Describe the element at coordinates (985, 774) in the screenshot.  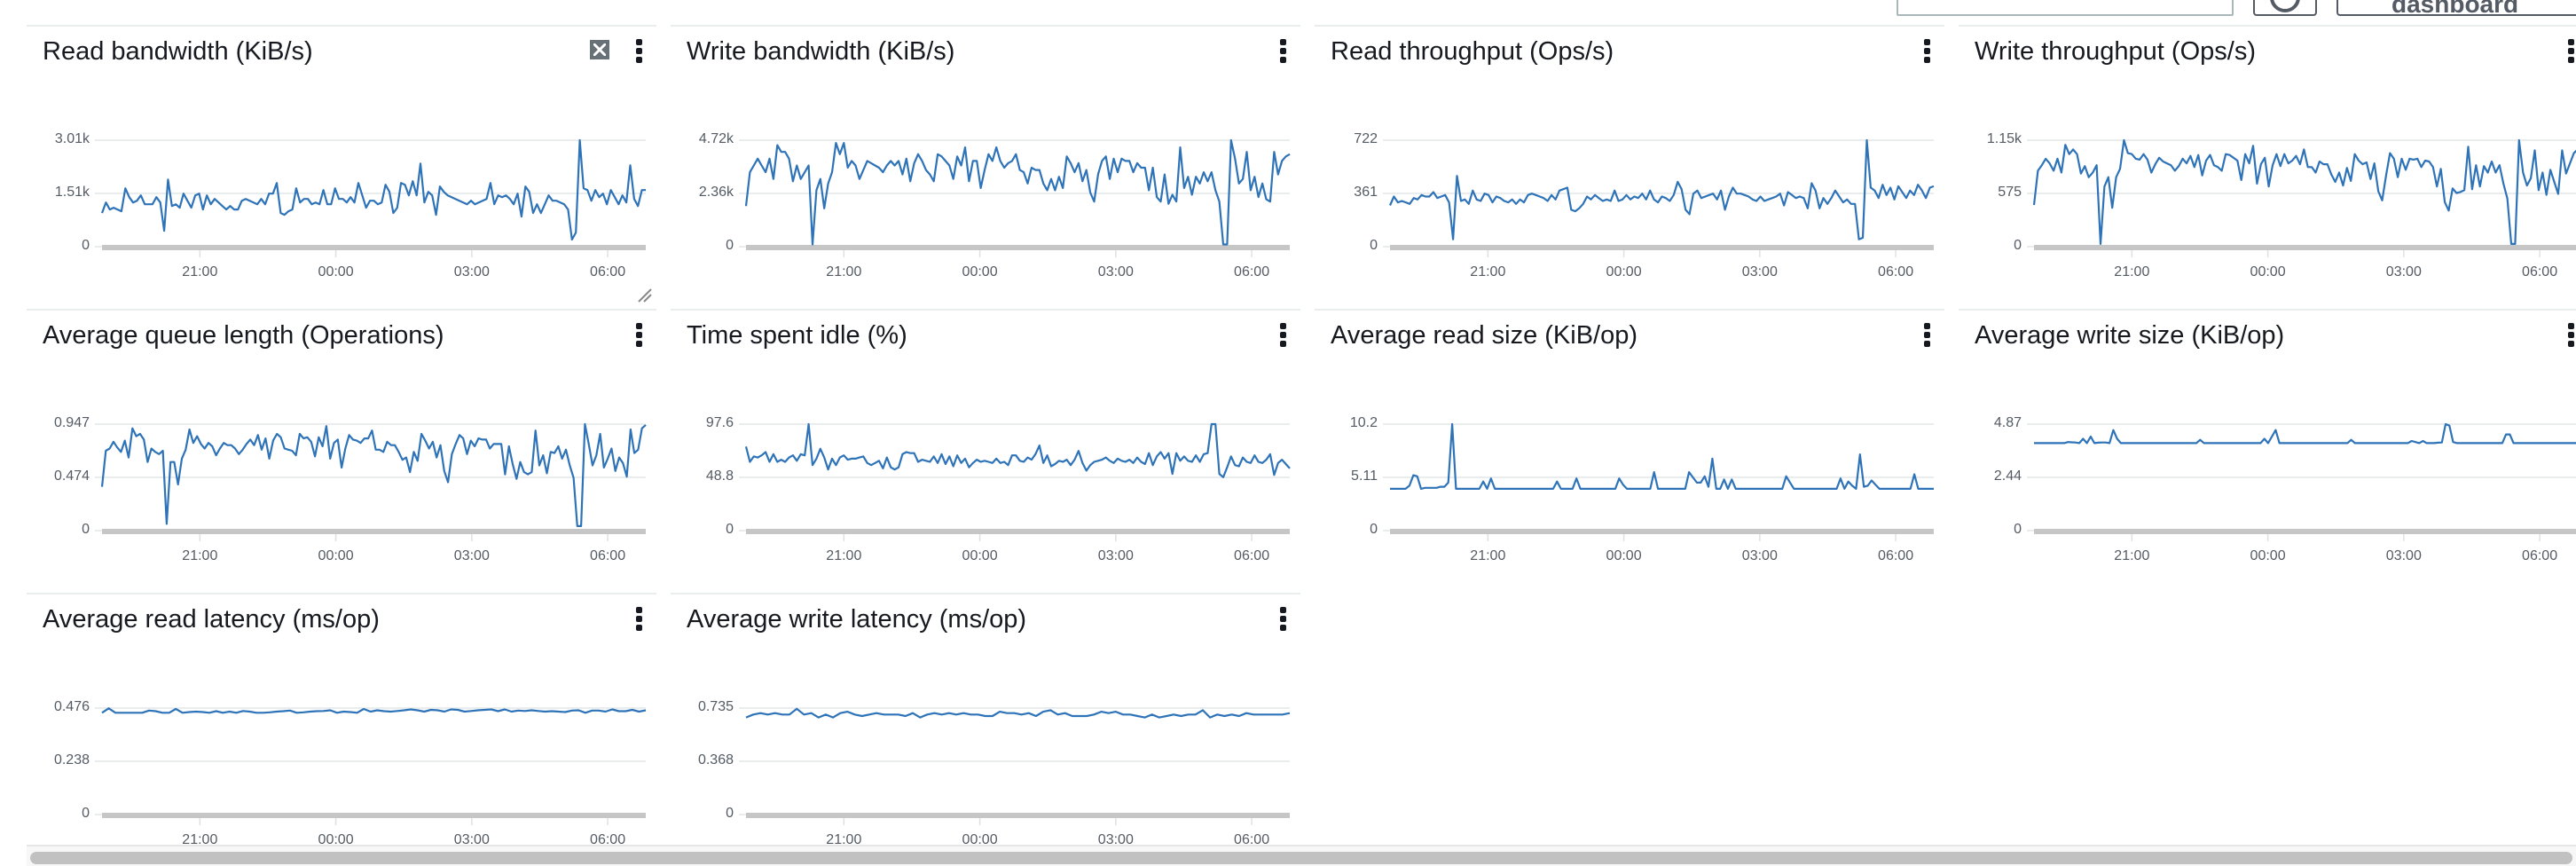
I see `line-chart: 0.735 0.368 0 21:00 00:00 03:00 06:00` at that location.